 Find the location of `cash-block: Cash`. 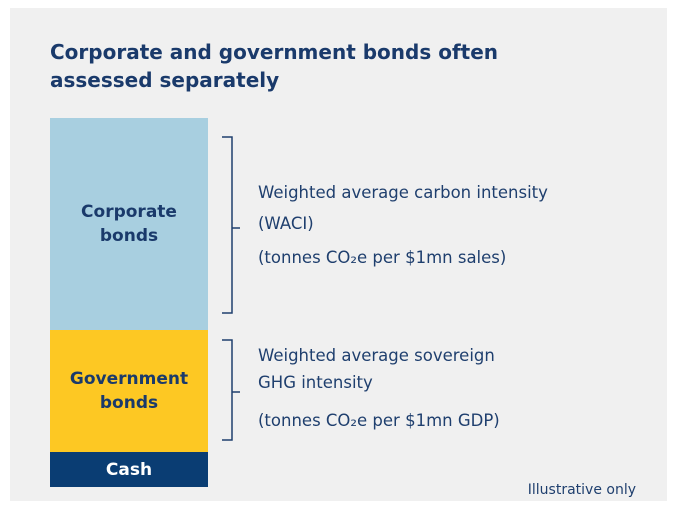

cash-block: Cash is located at coordinates (129, 469).